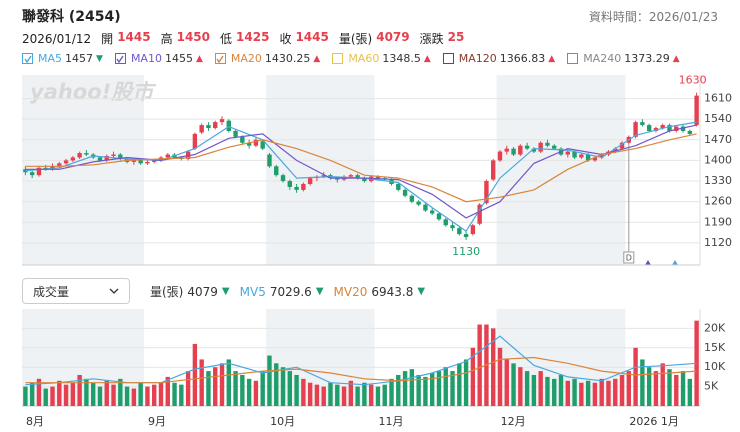 The height and width of the screenshot is (432, 740). What do you see at coordinates (498, 58) in the screenshot?
I see `legend-item: MA120 1366.83 ▲` at bounding box center [498, 58].